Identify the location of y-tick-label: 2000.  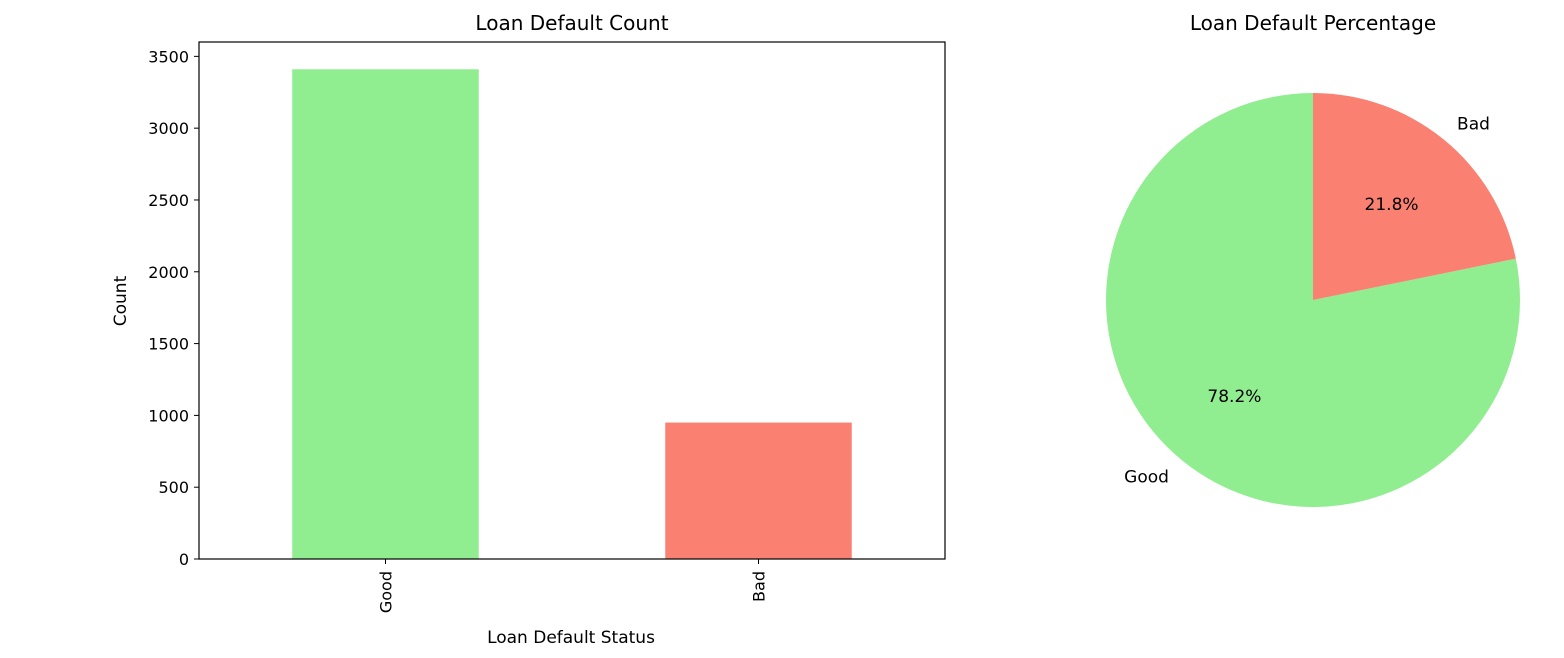
(168, 272).